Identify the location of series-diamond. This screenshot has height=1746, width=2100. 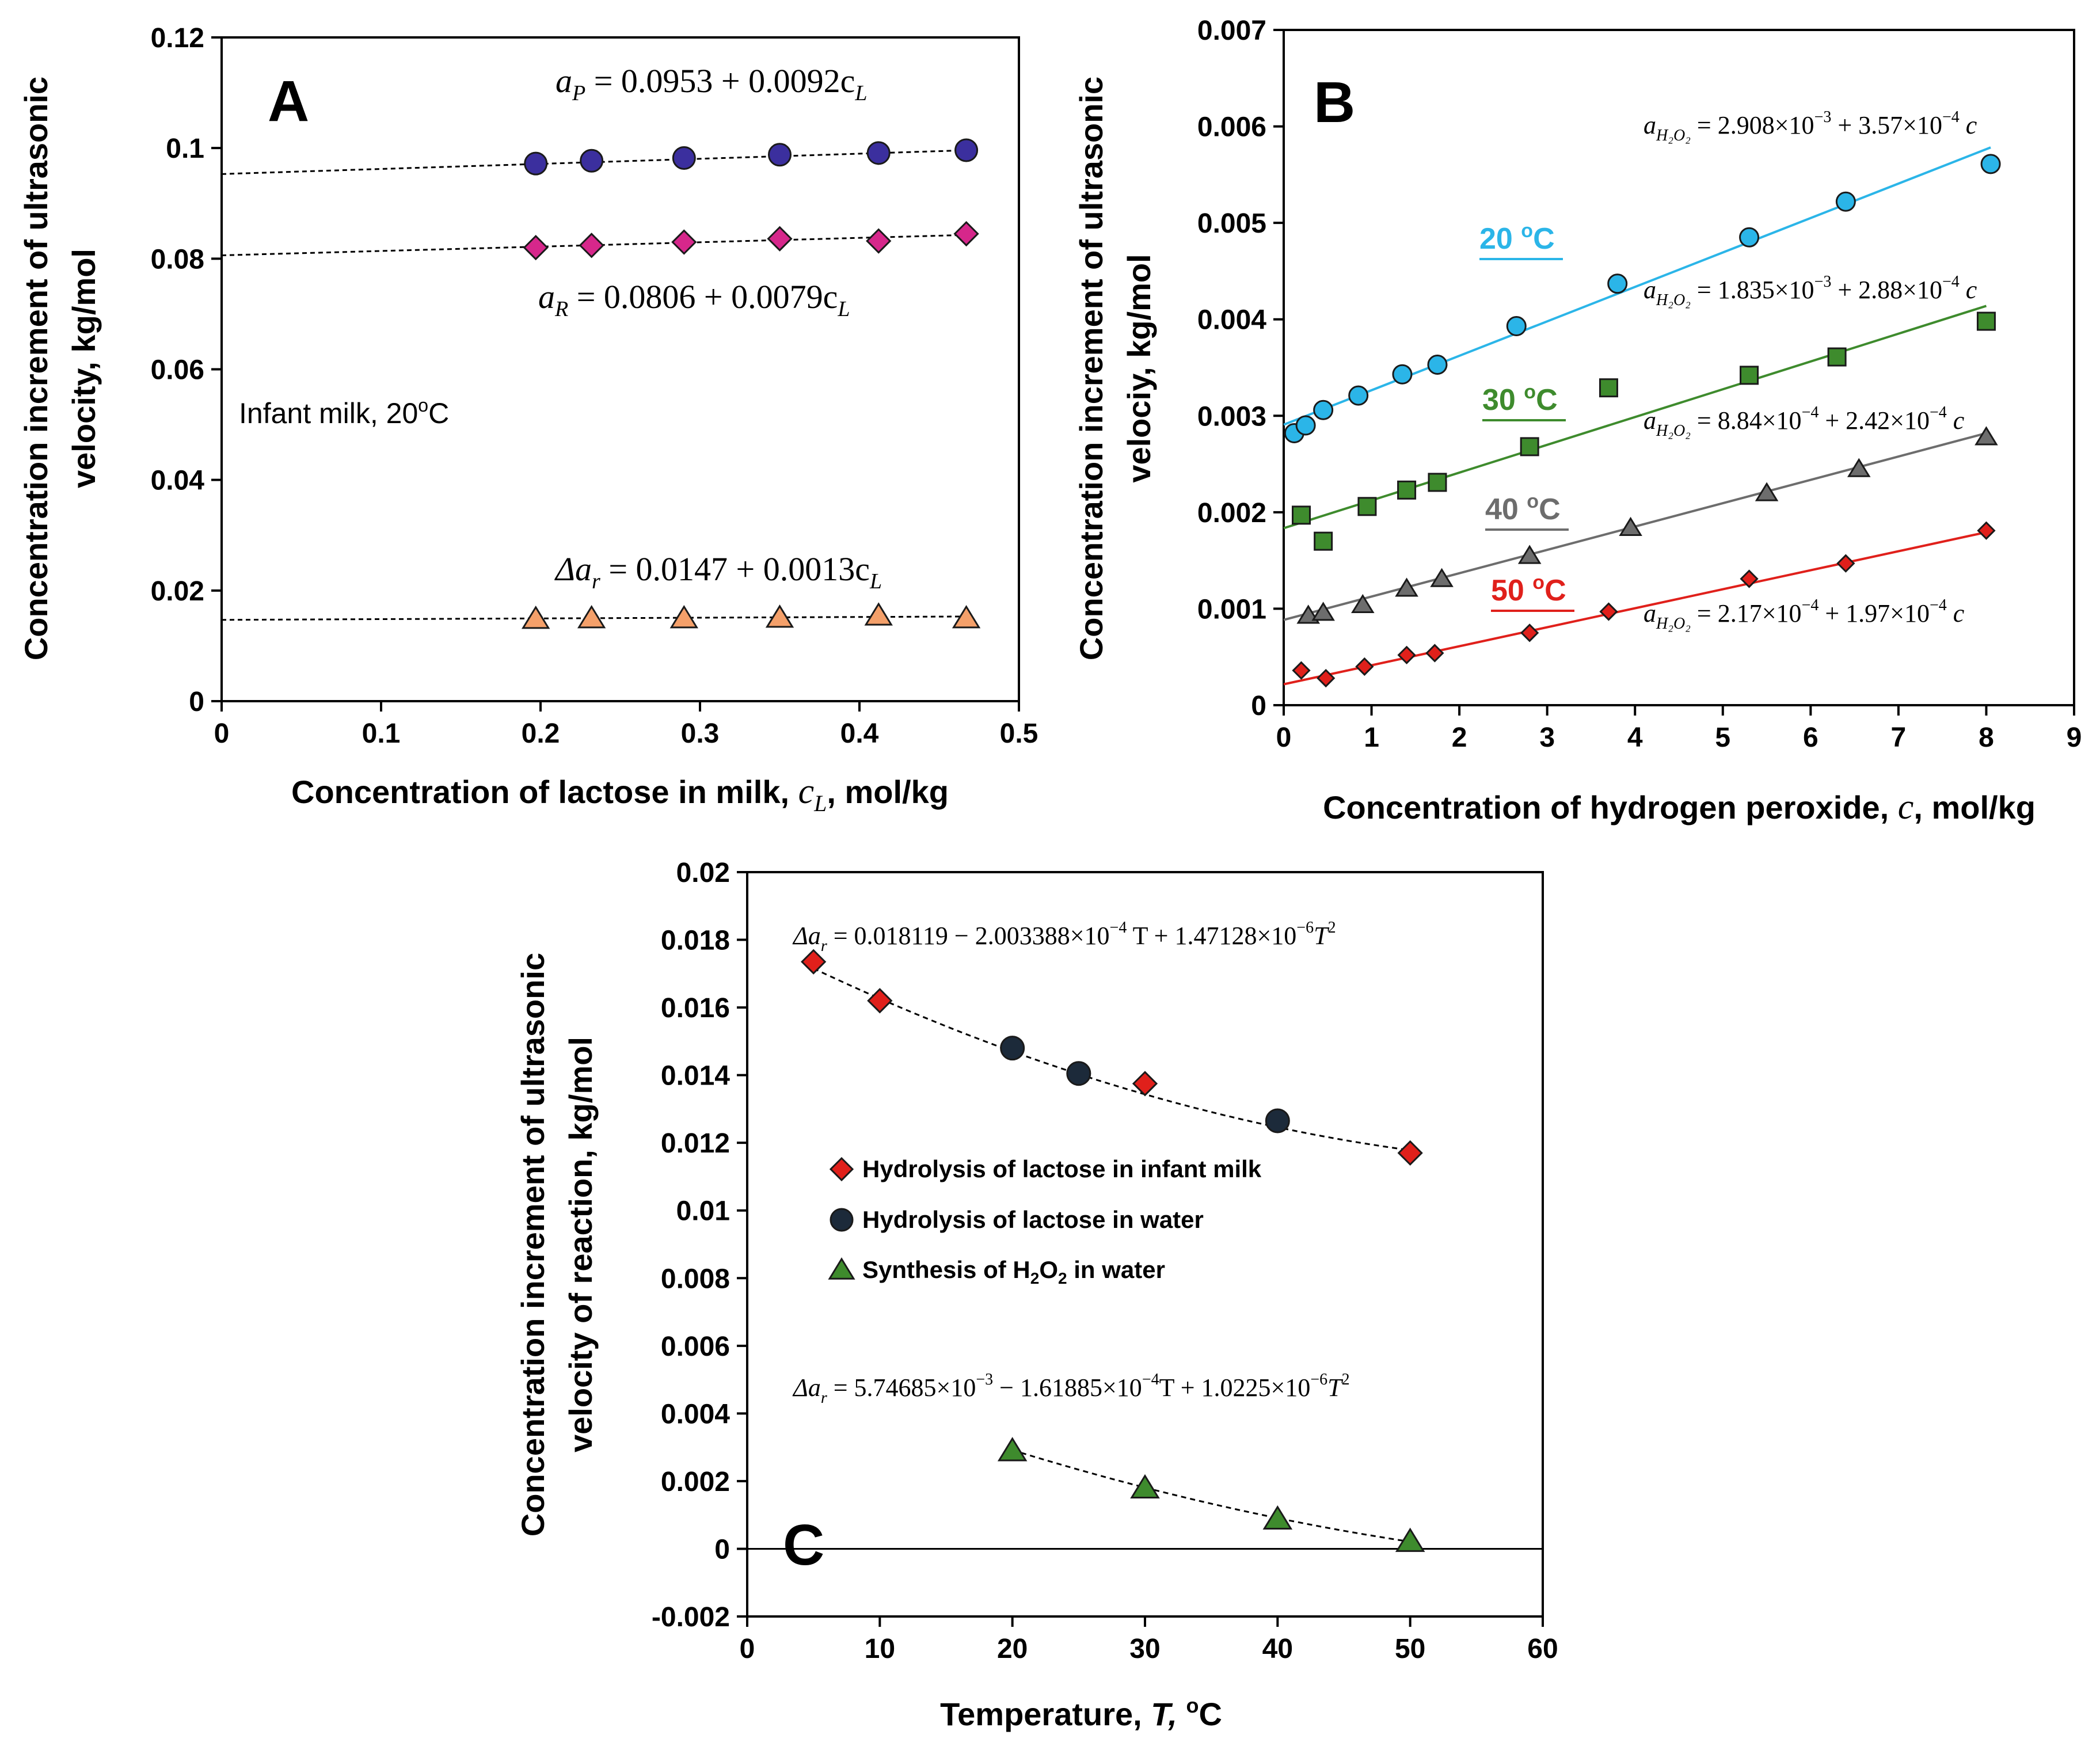
(1112, 1057).